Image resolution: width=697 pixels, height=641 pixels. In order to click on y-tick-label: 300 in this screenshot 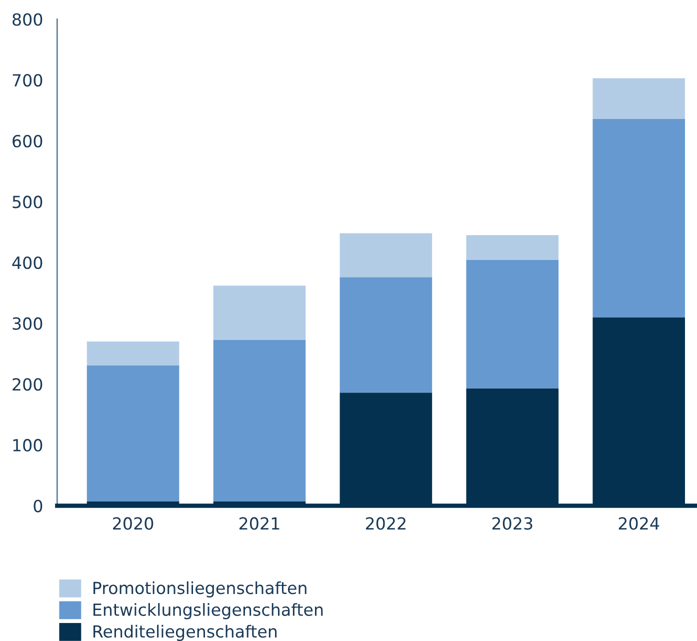, I will do `click(27, 323)`.